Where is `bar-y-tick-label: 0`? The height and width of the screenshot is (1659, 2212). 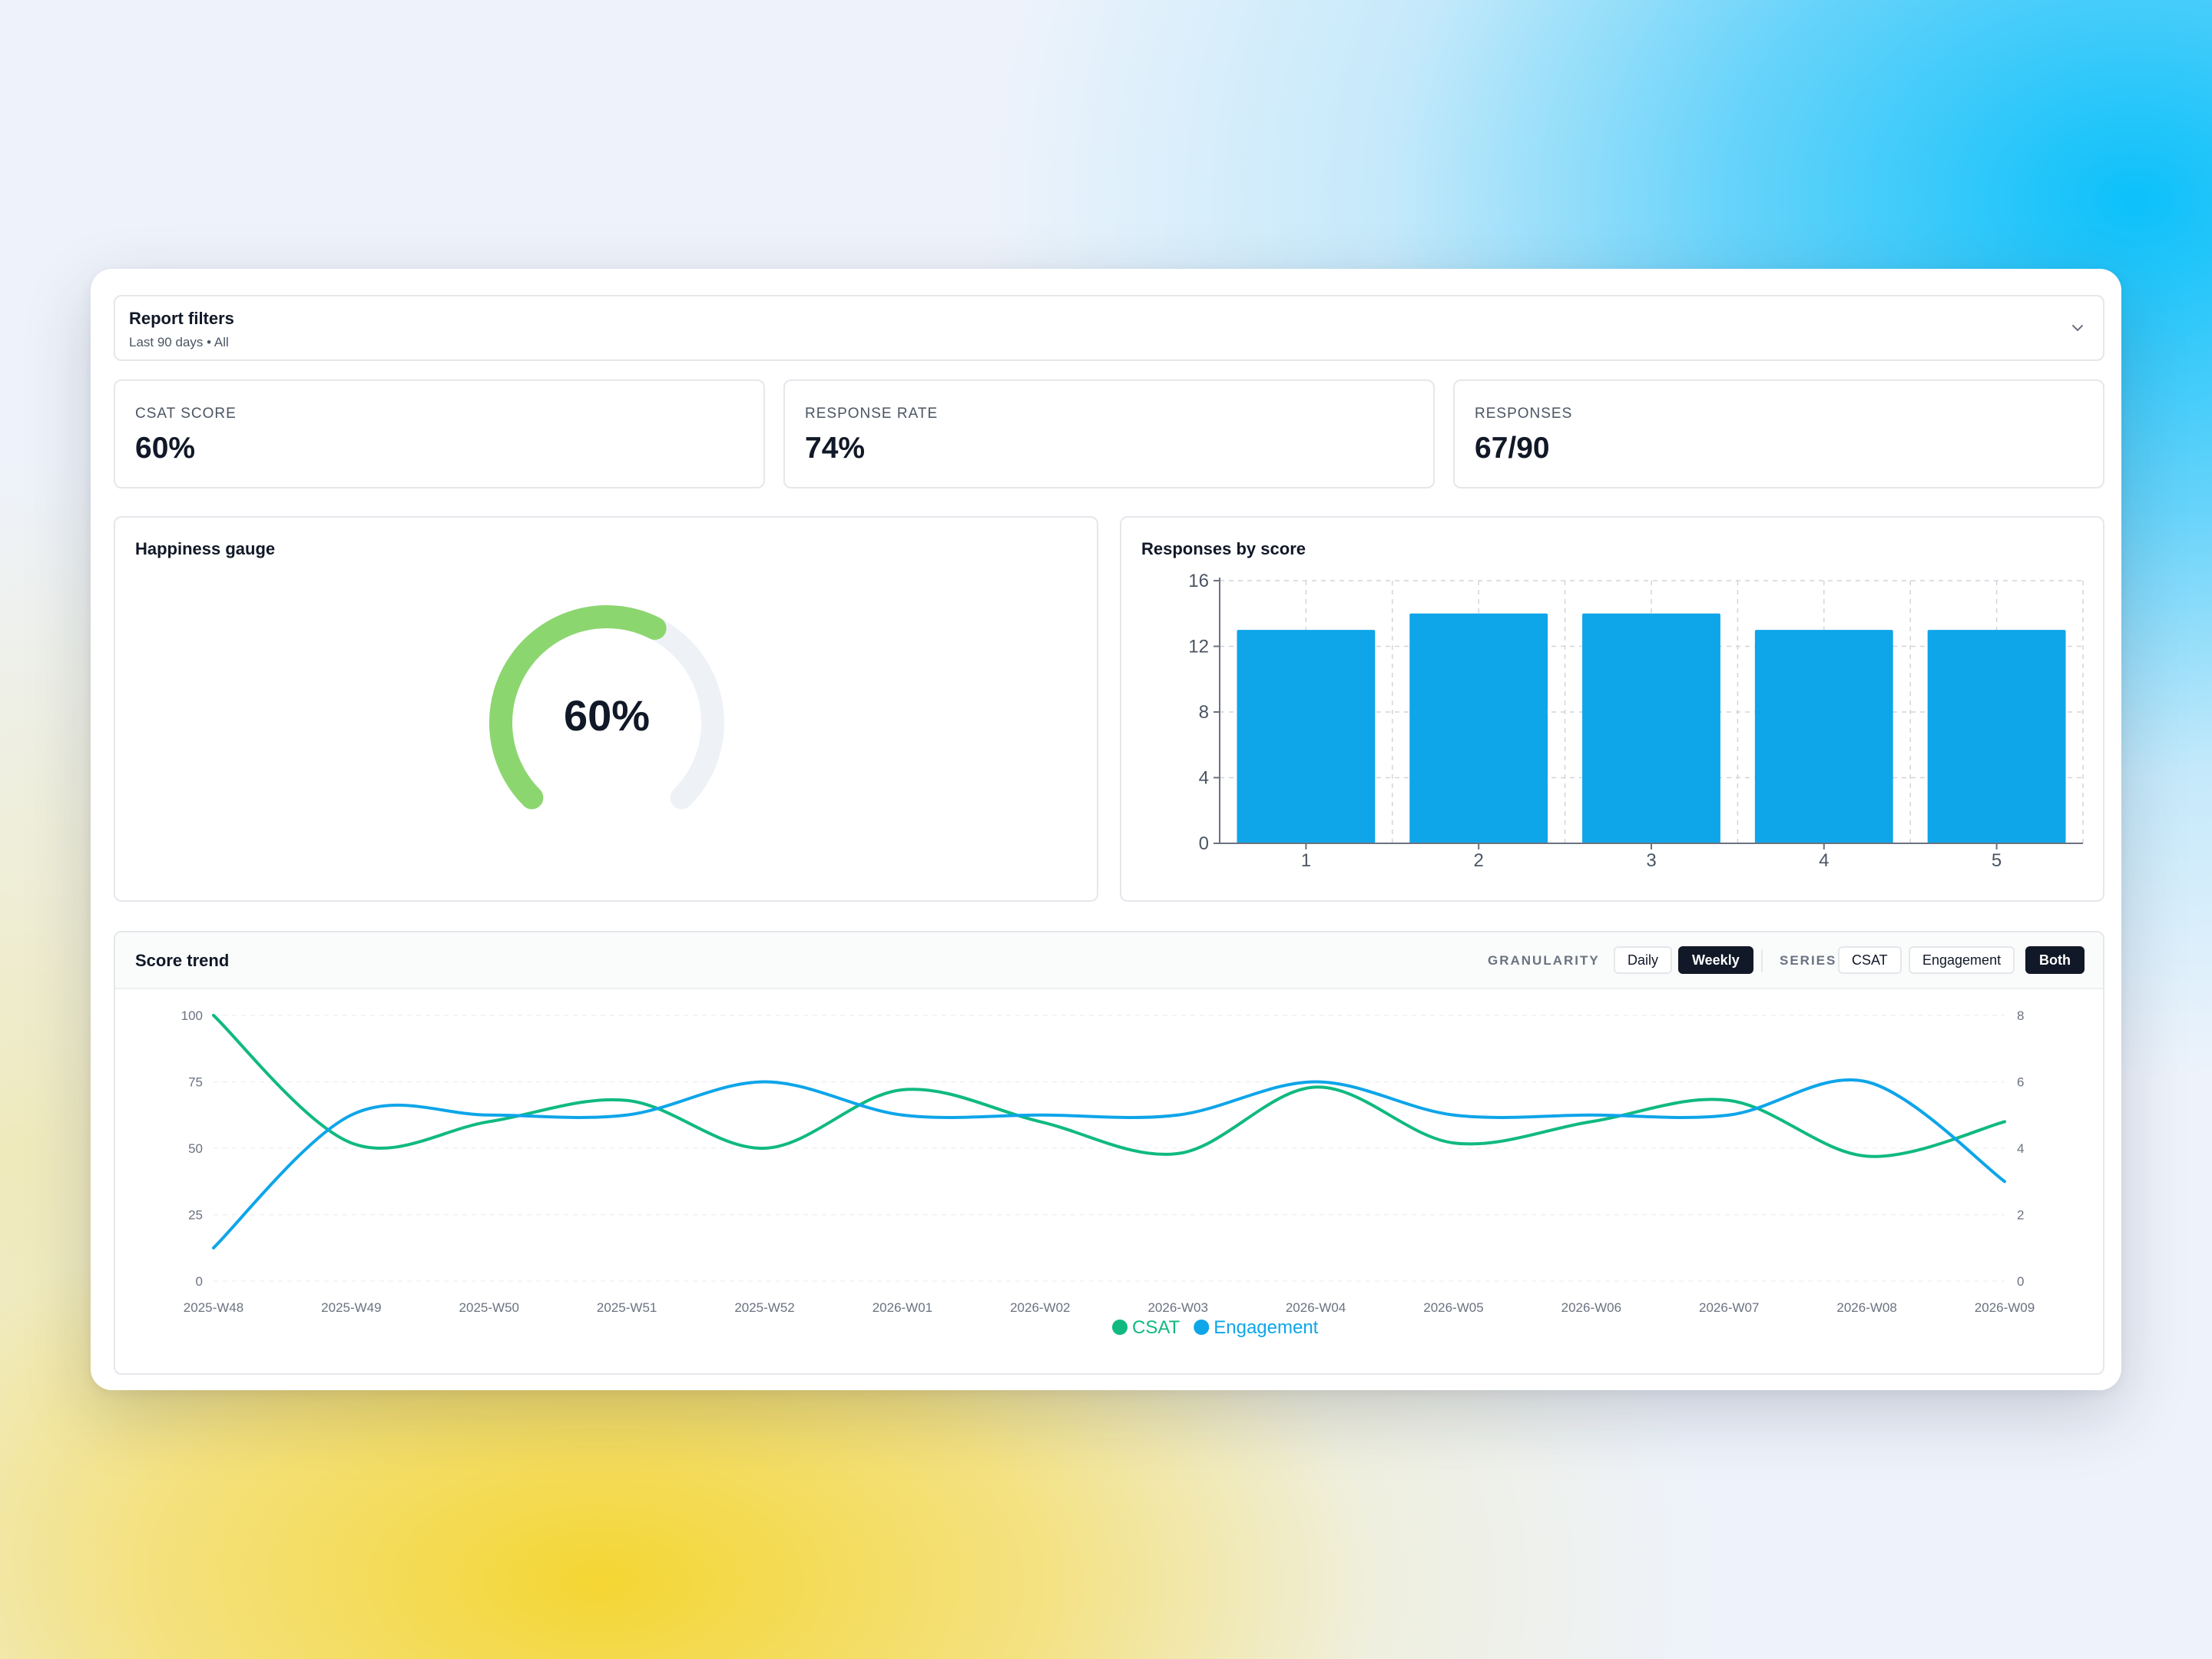
bar-y-tick-label: 0 is located at coordinates (1204, 844).